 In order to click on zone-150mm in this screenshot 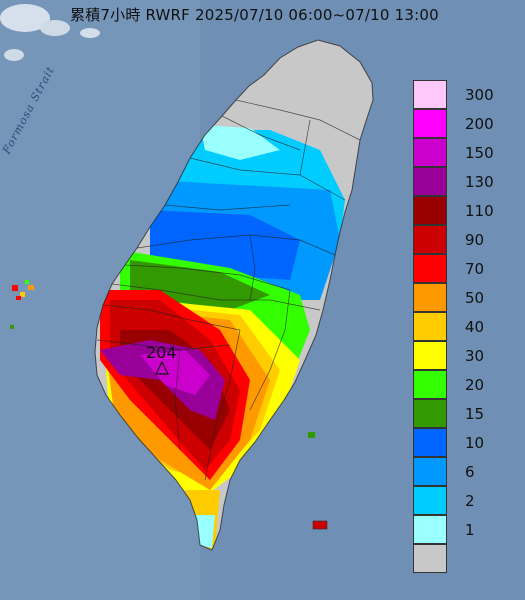, I will do `click(175, 372)`.